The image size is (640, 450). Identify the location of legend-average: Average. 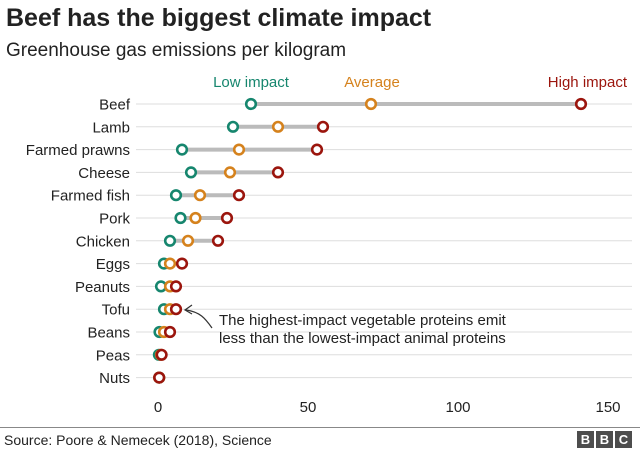
(372, 82).